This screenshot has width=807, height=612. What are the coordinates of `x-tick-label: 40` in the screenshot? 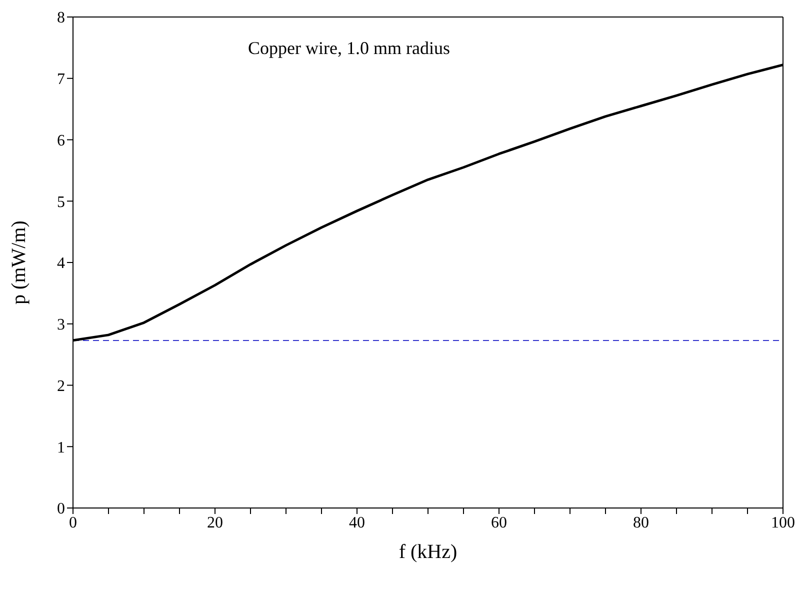 It's located at (357, 523).